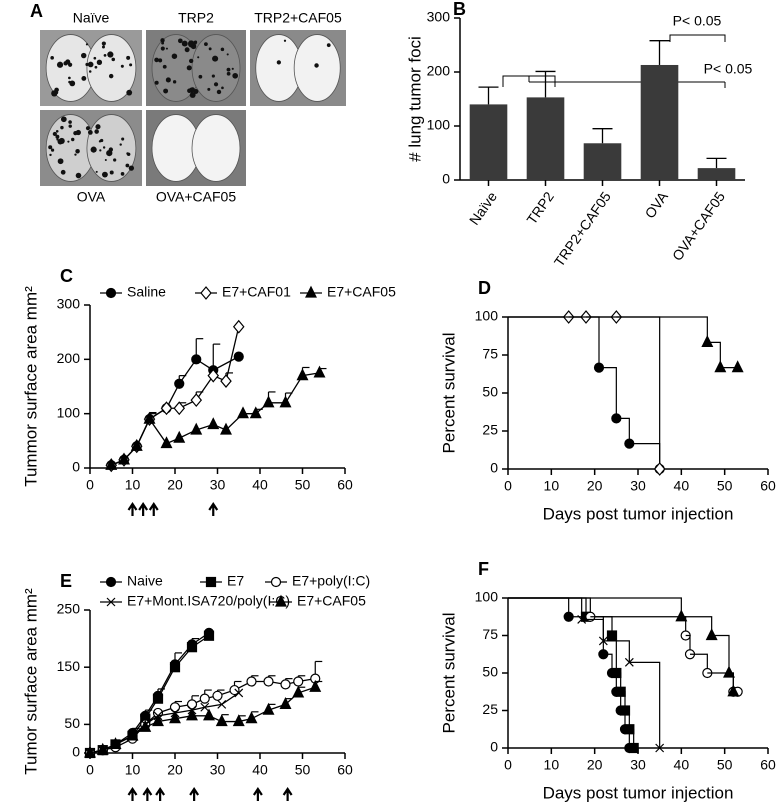 This screenshot has width=777, height=803. I want to click on y-tick-label: 250, so click(69, 609).